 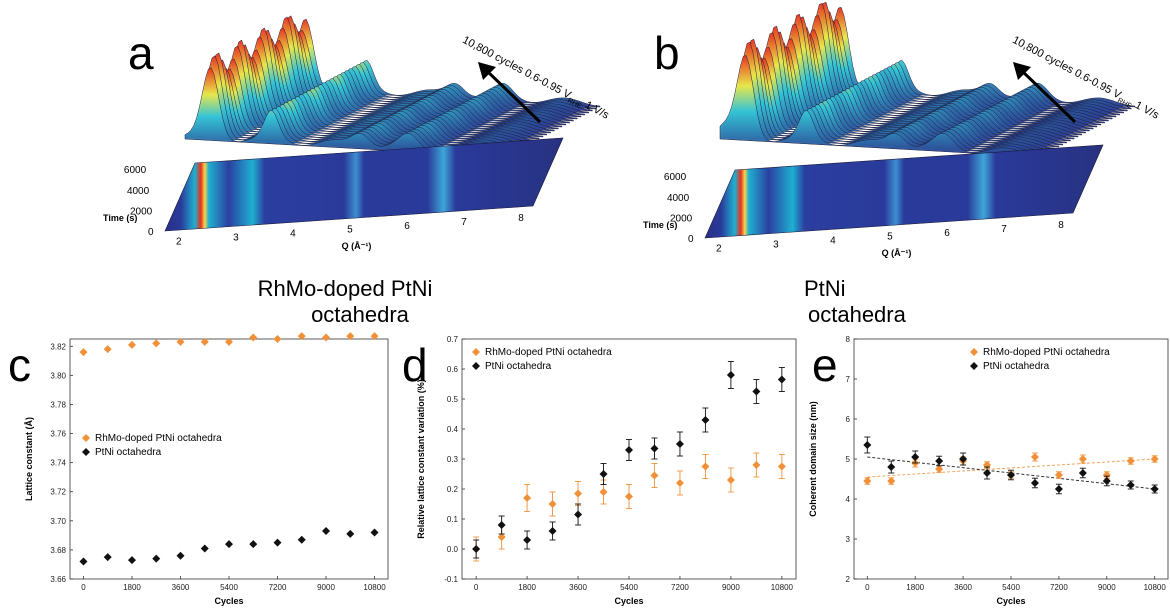 What do you see at coordinates (453, 459) in the screenshot?
I see `y-tick-label: 0.3` at bounding box center [453, 459].